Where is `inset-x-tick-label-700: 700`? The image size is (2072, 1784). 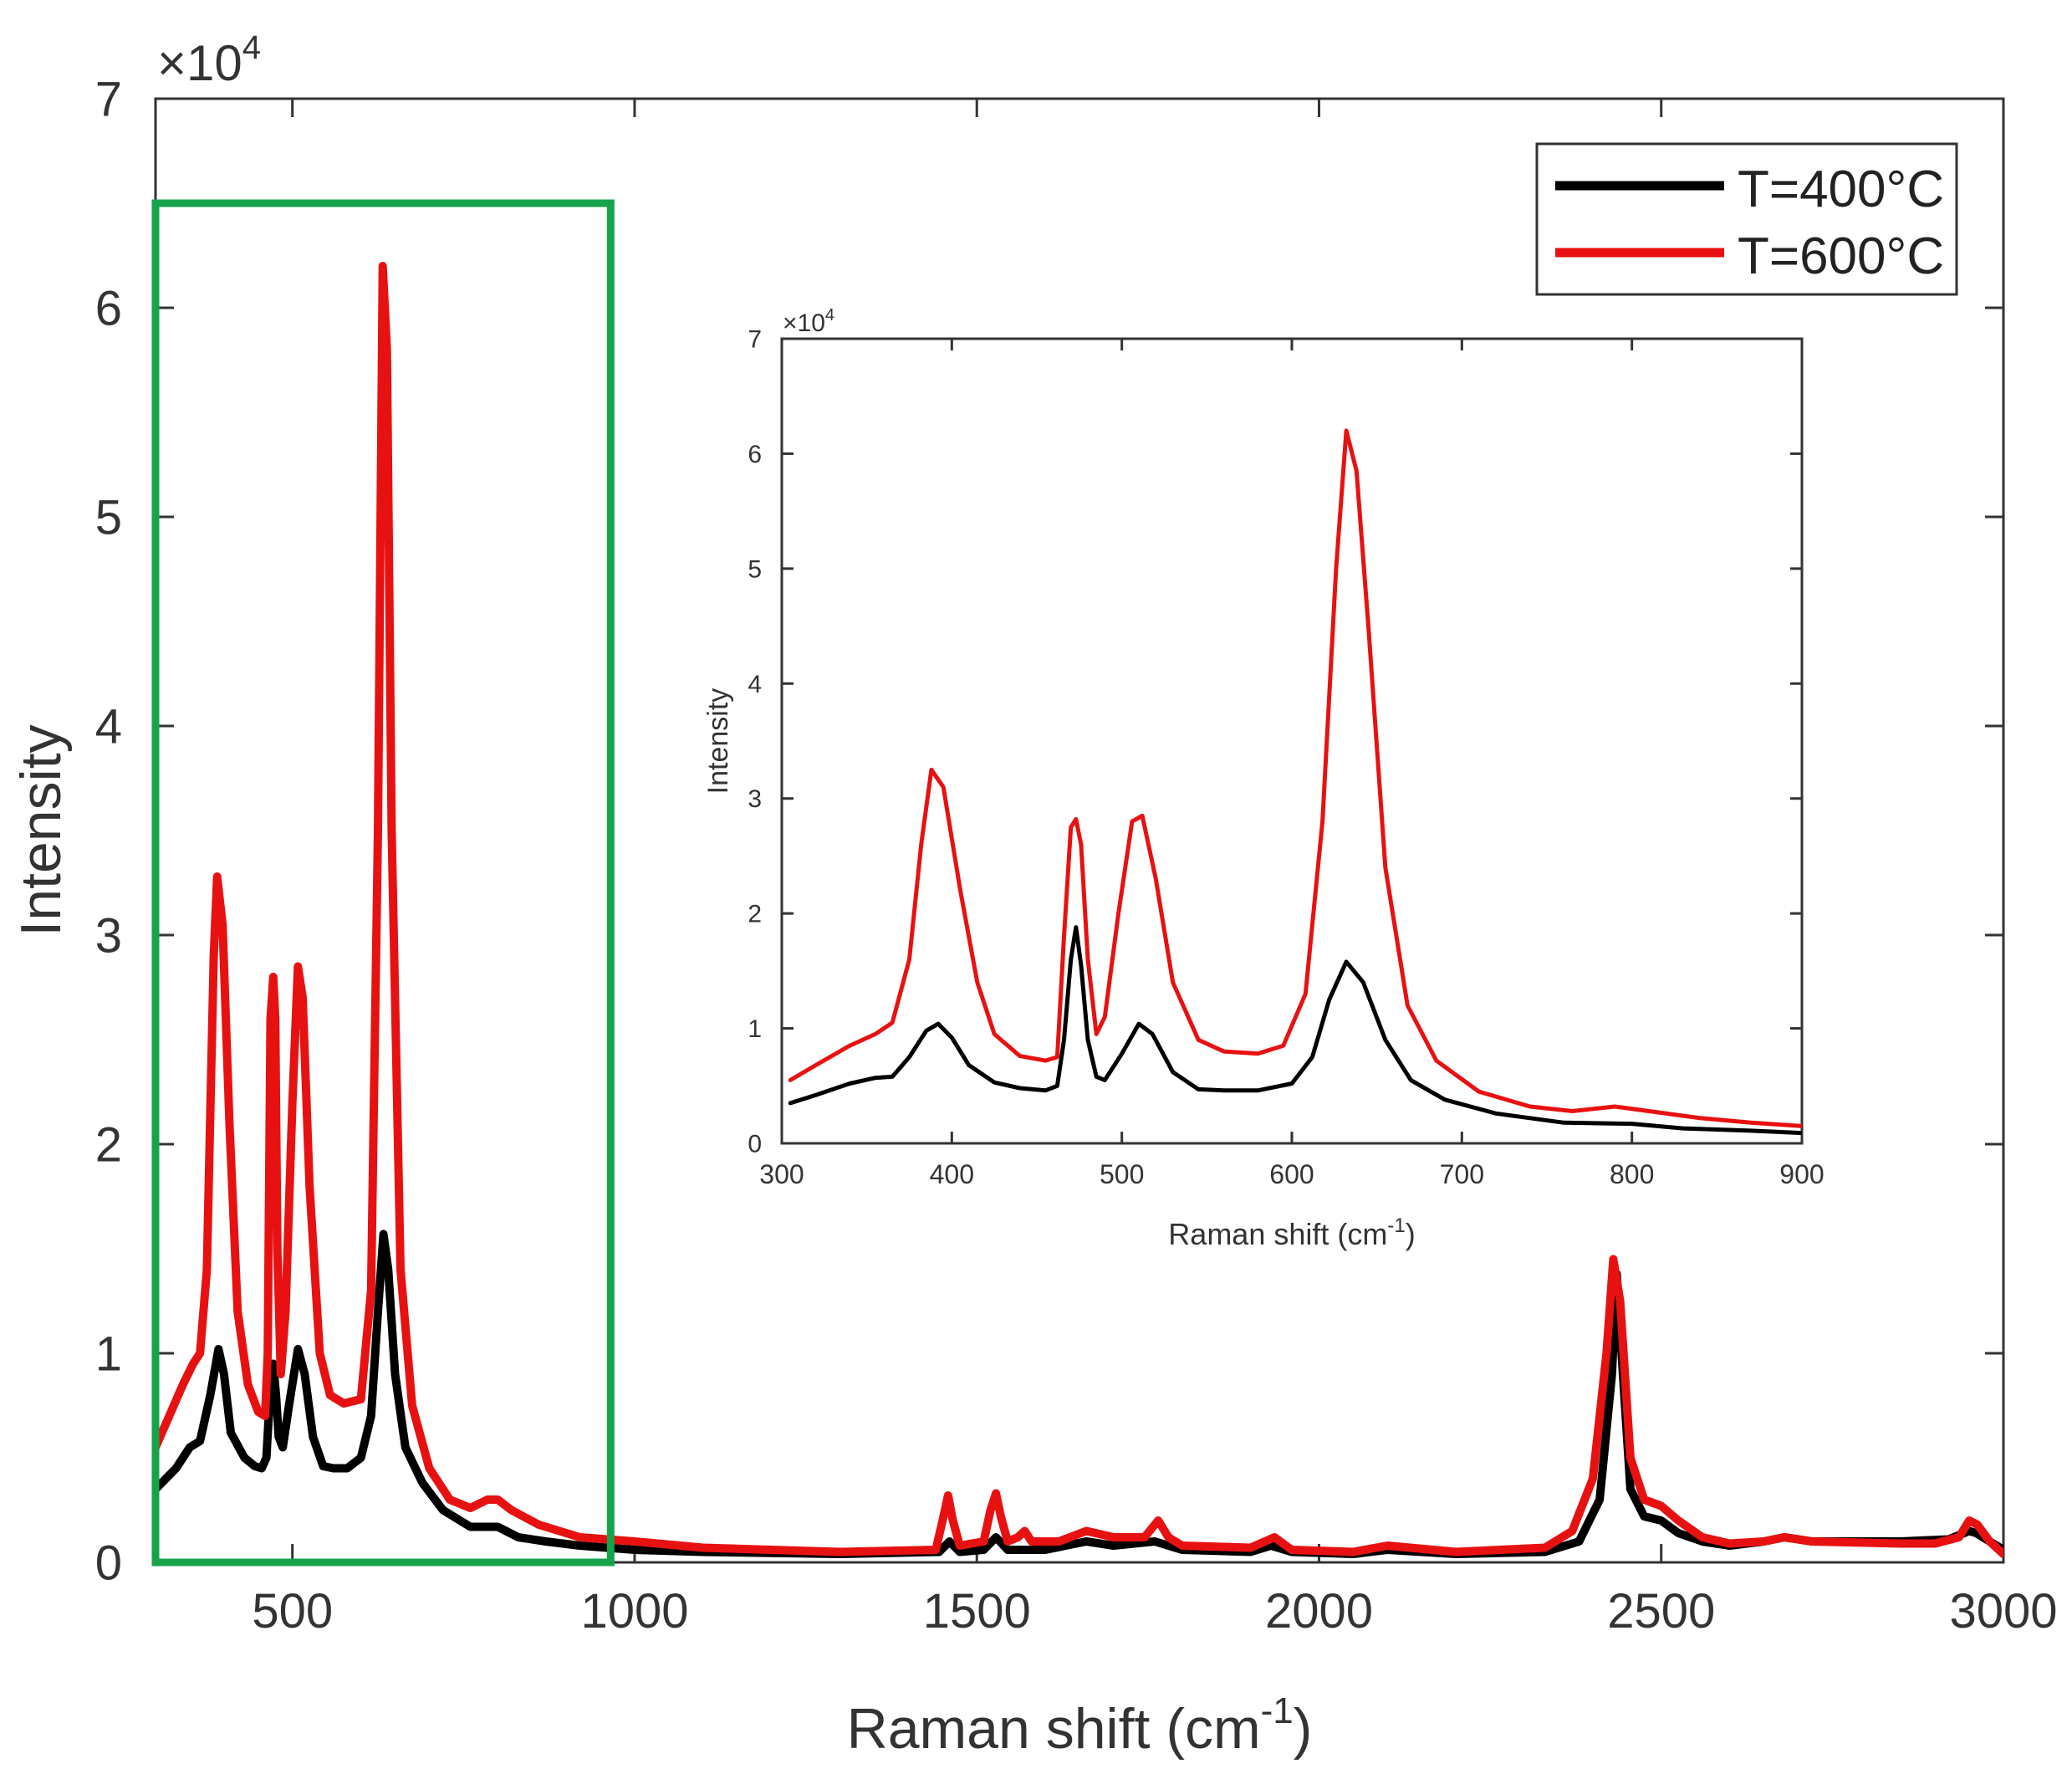
inset-x-tick-label-700: 700 is located at coordinates (1462, 1174).